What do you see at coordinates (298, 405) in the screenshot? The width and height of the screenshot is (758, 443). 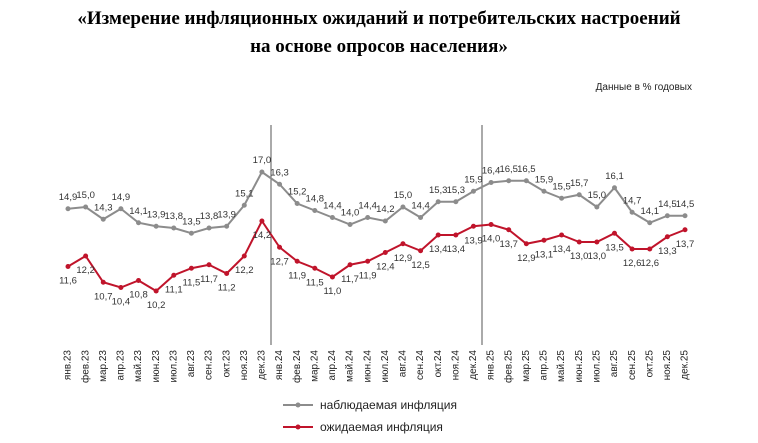 I see `legend-marker` at bounding box center [298, 405].